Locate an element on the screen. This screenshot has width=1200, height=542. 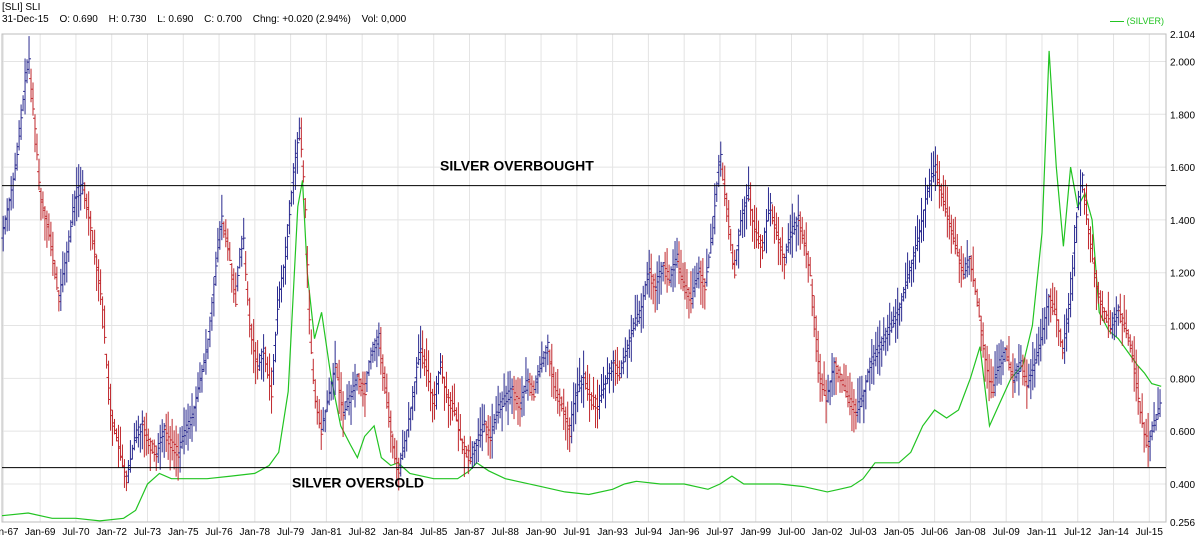
y-tick-label: 1.800 is located at coordinates (1182, 115).